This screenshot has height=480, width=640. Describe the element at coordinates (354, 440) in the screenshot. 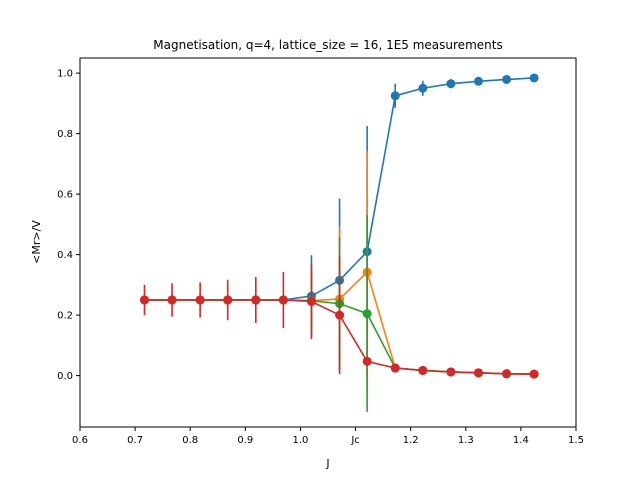

I see `x-tick-label: Jc` at that location.